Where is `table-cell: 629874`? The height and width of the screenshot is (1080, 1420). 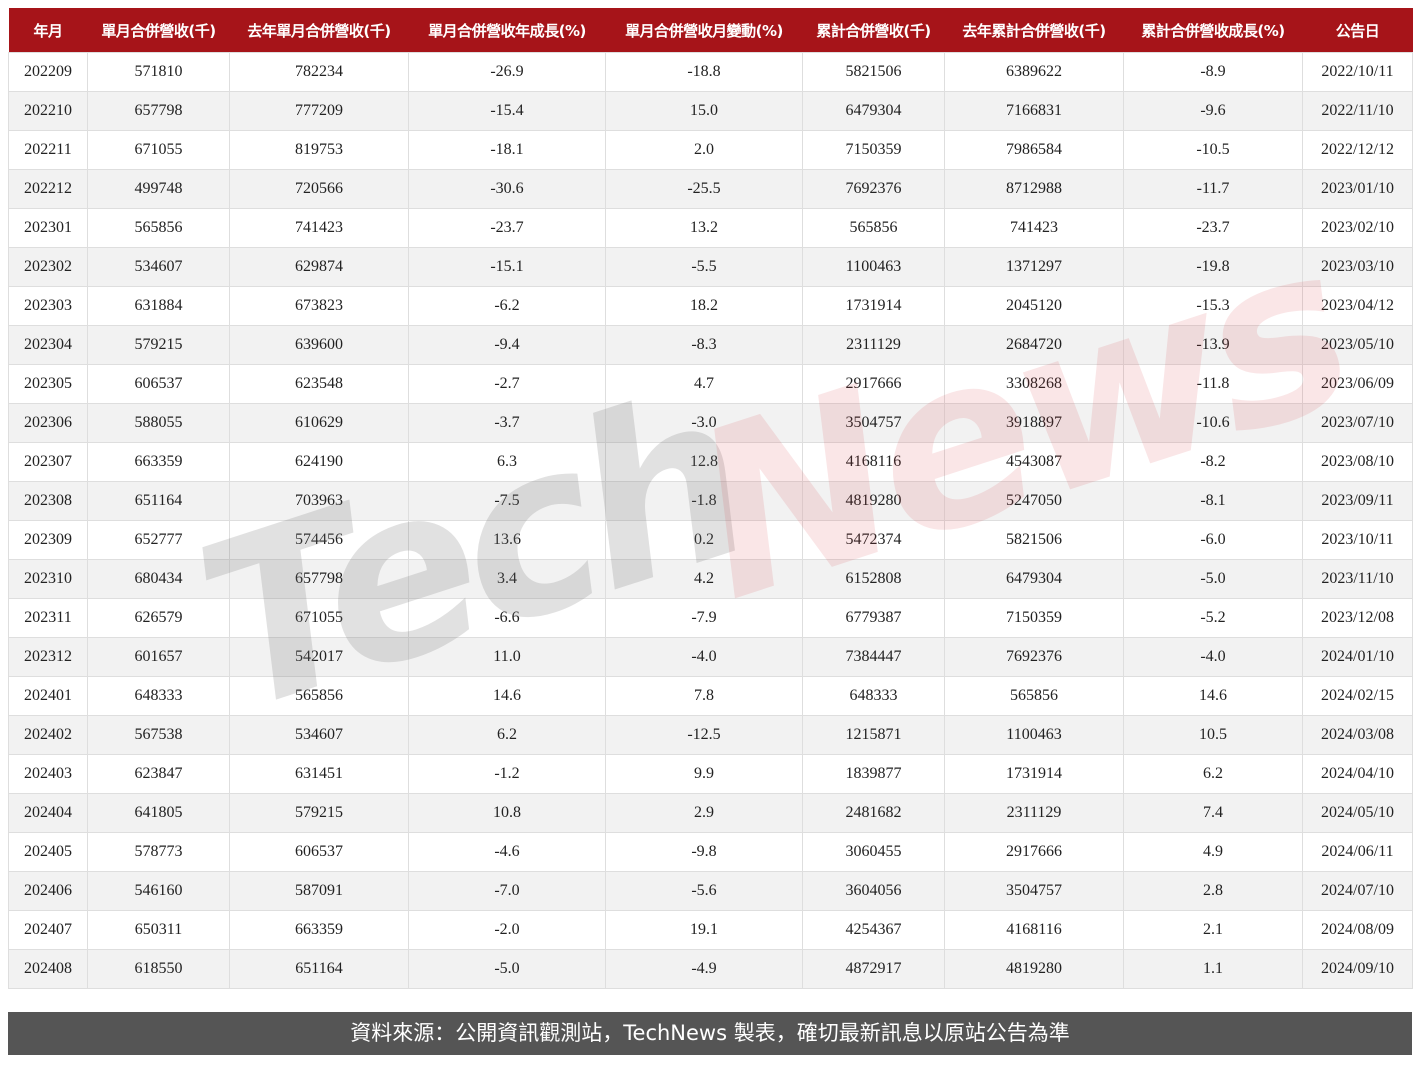
table-cell: 629874 is located at coordinates (319, 267).